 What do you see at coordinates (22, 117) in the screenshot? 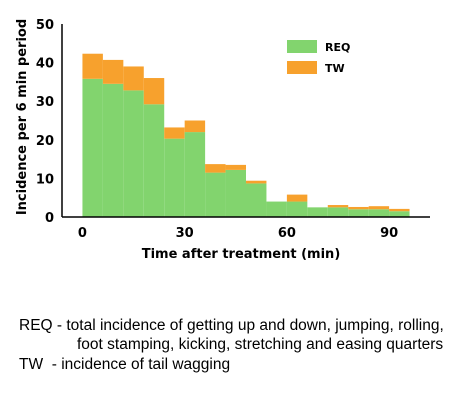
I see `y-axis-title: Incidence per 6 min period` at bounding box center [22, 117].